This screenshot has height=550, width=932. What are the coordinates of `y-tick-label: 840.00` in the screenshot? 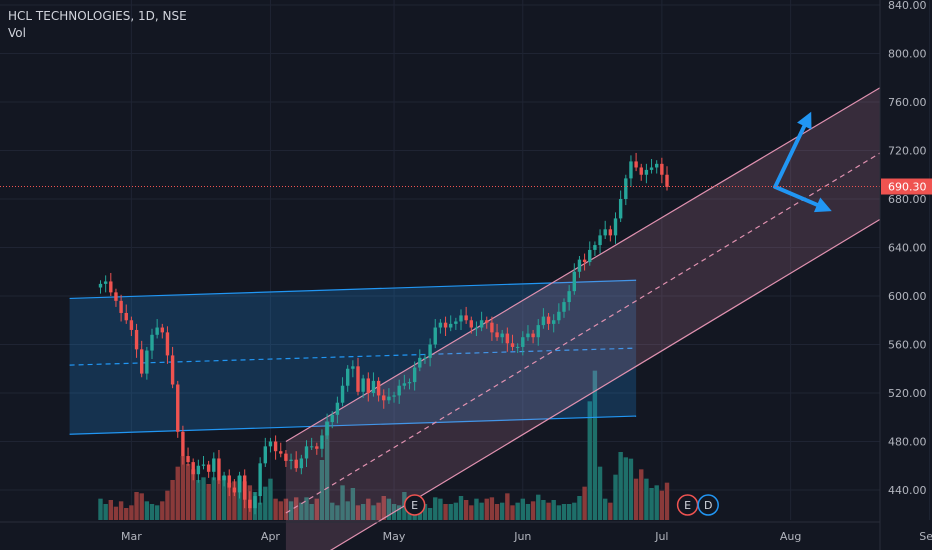 It's located at (907, 6).